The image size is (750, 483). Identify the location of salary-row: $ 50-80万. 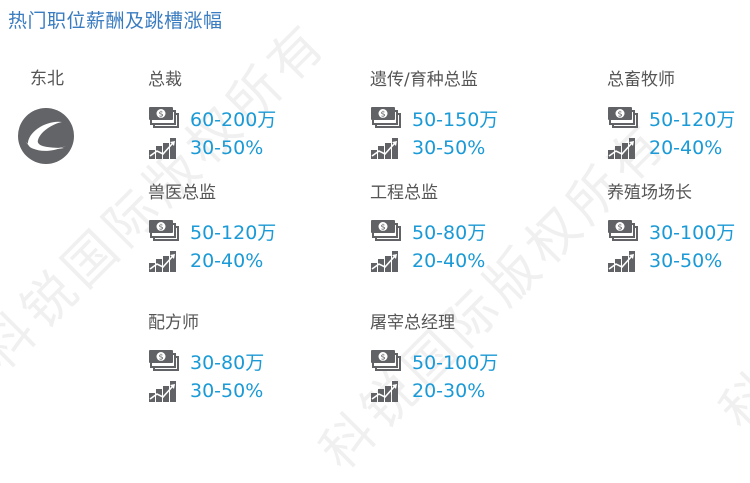
(428, 231).